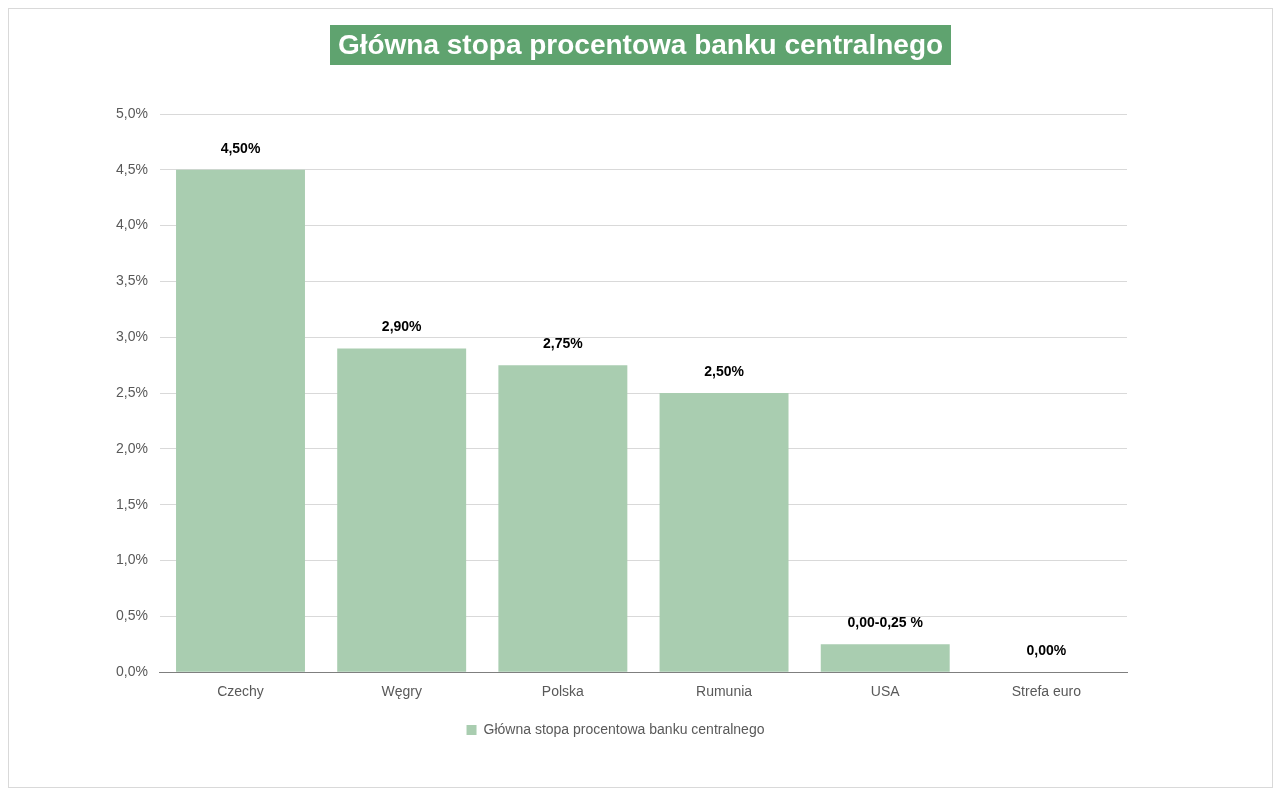  Describe the element at coordinates (131, 224) in the screenshot. I see `y-tick-label: 4,0%` at that location.